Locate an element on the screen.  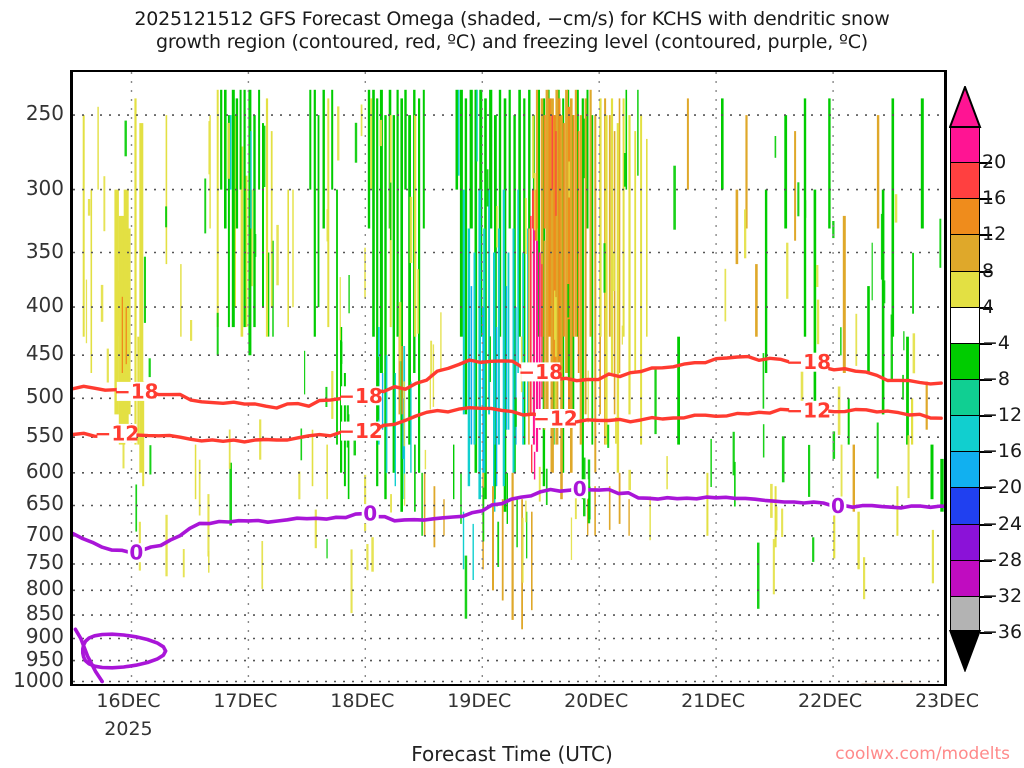
x-tick-label: 20DEC is located at coordinates (596, 701).